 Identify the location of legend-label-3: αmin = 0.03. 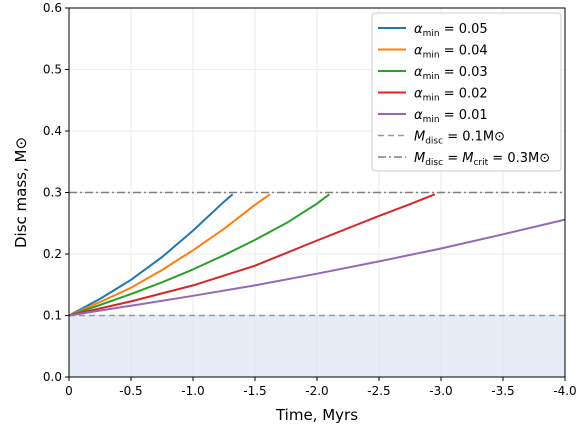
(451, 73).